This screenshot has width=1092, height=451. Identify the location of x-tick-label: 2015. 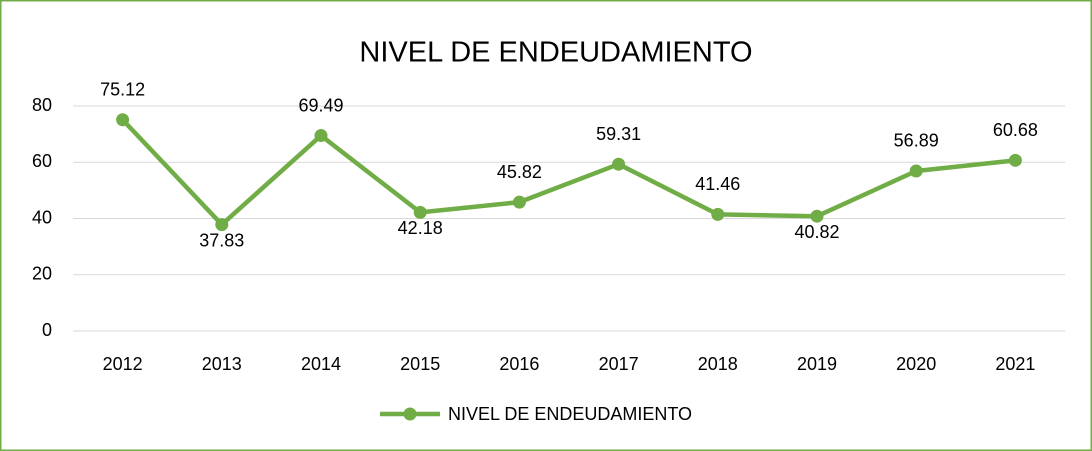
(420, 364).